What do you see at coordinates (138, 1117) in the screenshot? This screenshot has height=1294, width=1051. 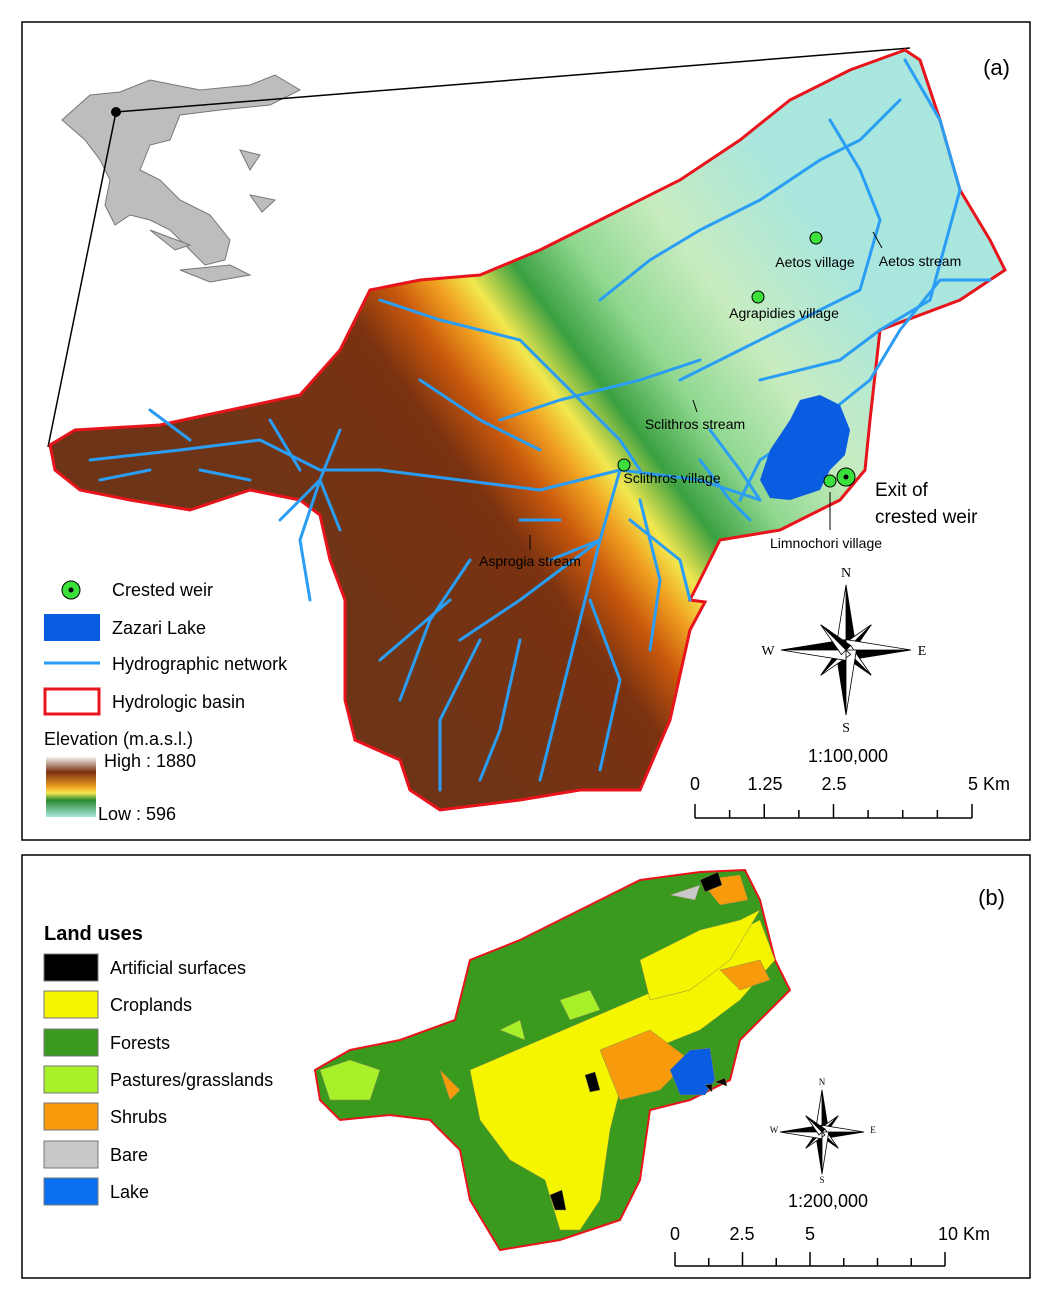 I see `legend-label: Shrubs` at bounding box center [138, 1117].